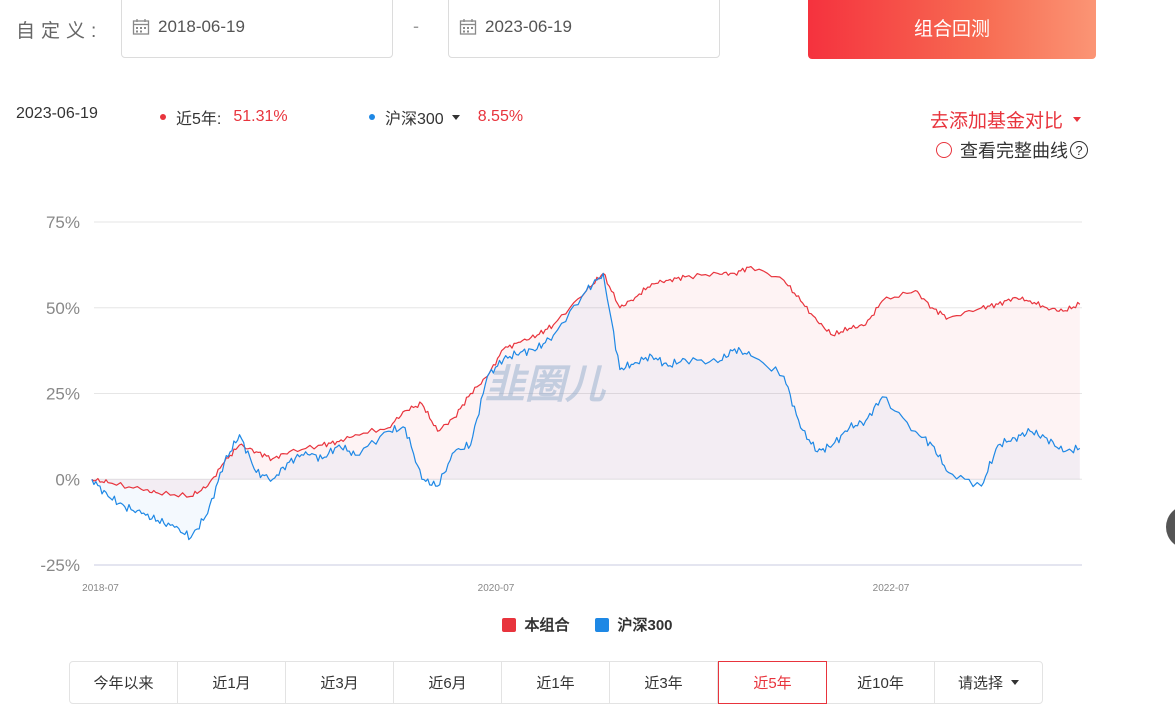 The height and width of the screenshot is (724, 1175). Describe the element at coordinates (340, 682) in the screenshot. I see `tab-3m: 近3月` at that location.